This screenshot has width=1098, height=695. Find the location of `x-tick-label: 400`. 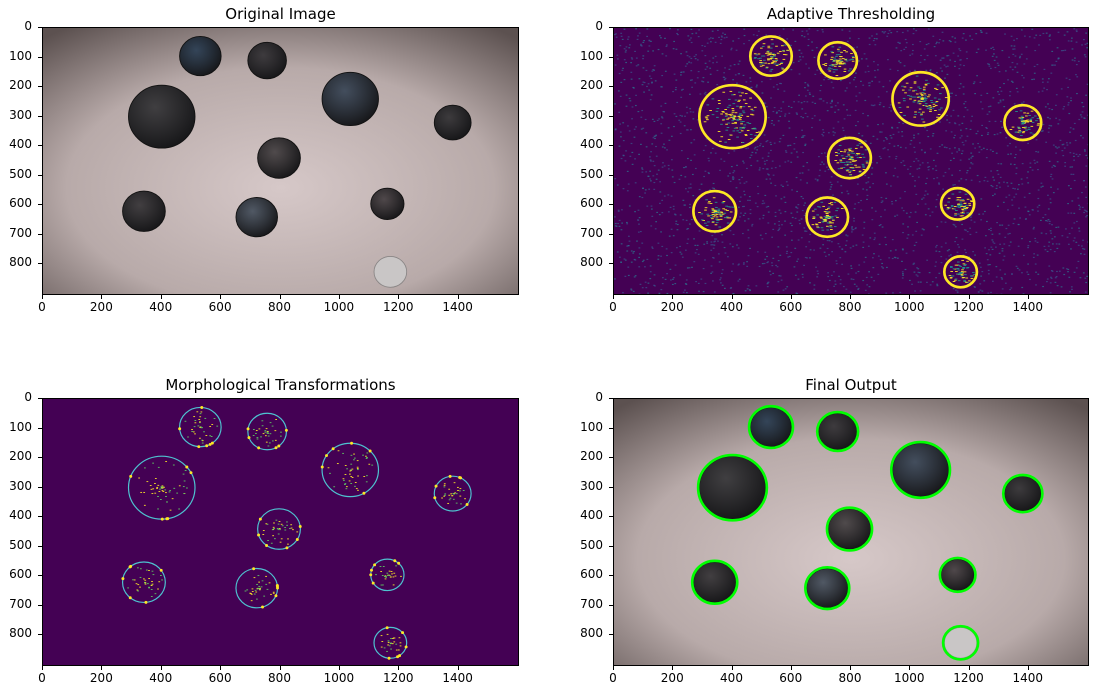

x-tick-label: 400 is located at coordinates (161, 307).